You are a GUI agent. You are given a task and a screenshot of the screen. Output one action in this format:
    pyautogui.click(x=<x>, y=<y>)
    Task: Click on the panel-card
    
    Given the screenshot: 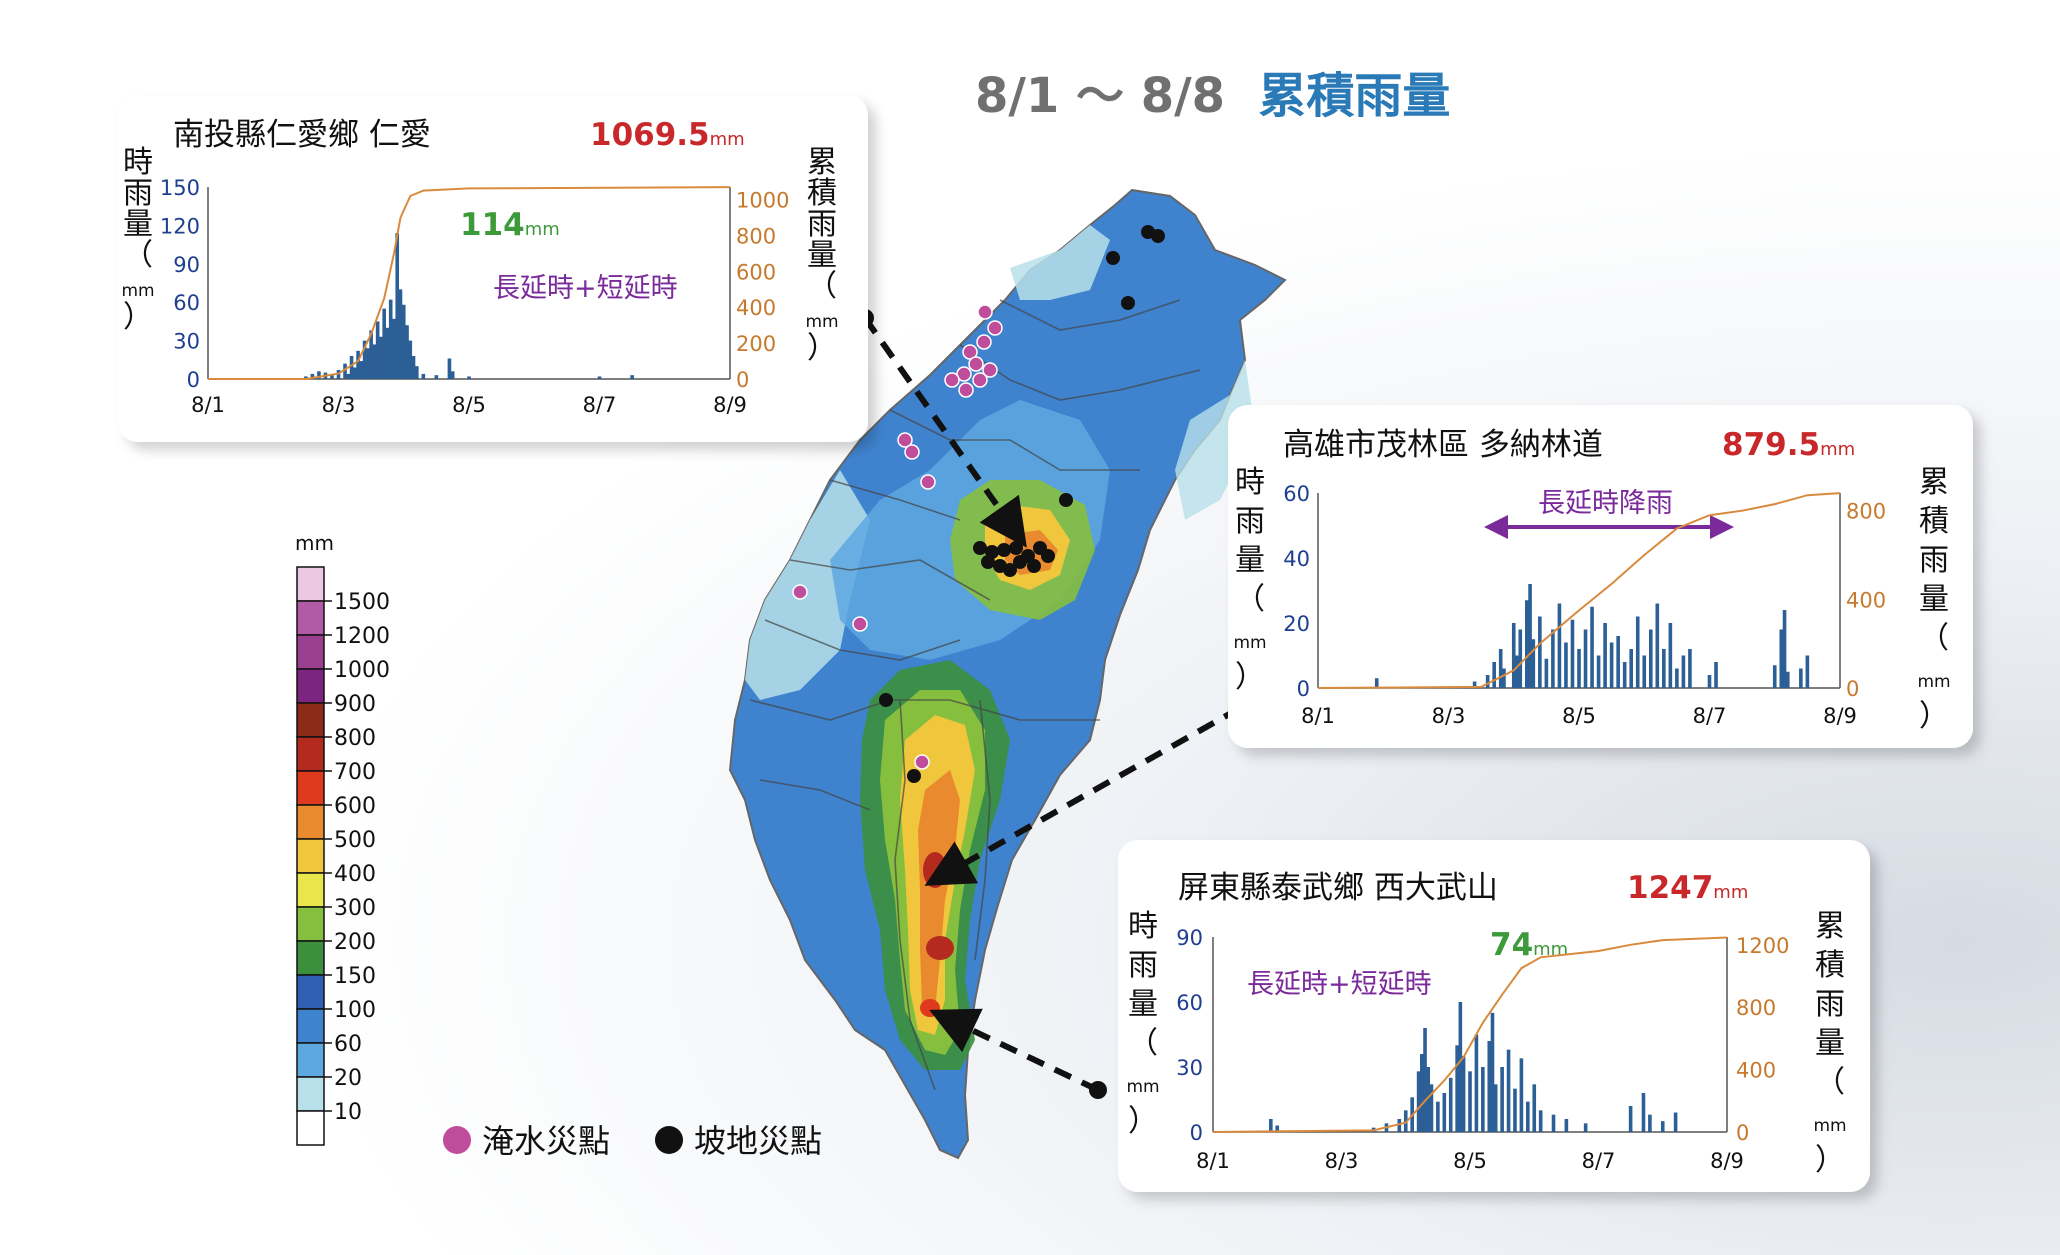 What is the action you would take?
    pyautogui.click(x=493, y=268)
    